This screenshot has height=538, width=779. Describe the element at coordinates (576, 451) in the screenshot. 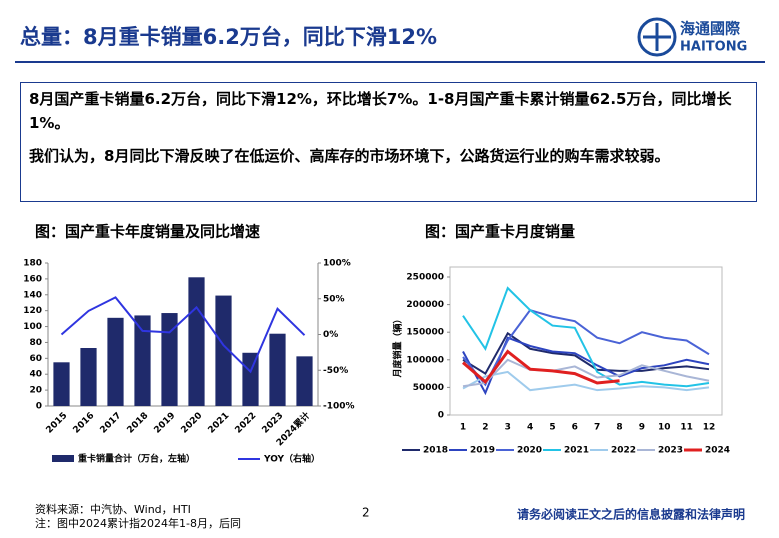

I see `legend-label: 2021` at that location.